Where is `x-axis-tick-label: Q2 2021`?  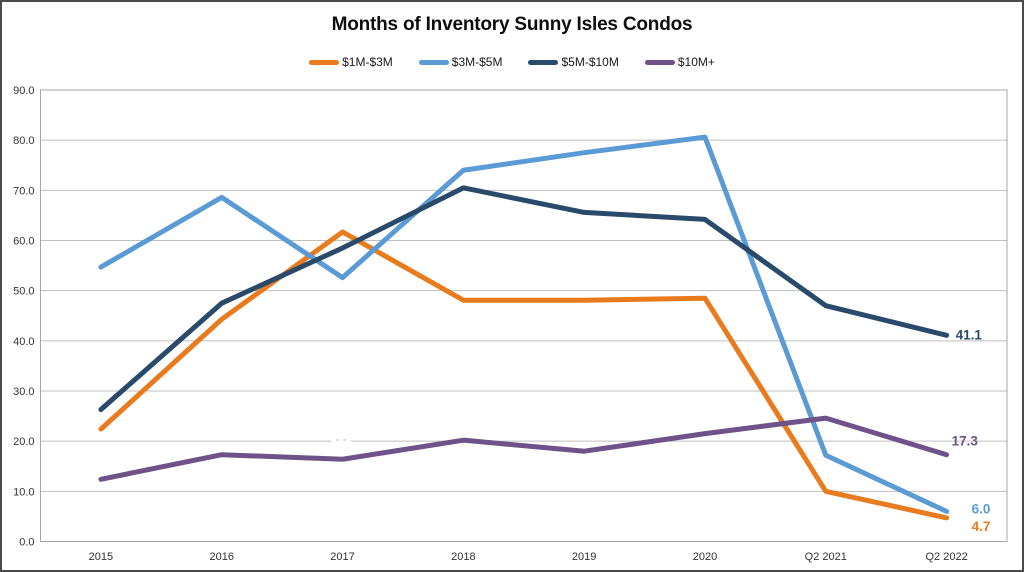
x-axis-tick-label: Q2 2021 is located at coordinates (826, 557).